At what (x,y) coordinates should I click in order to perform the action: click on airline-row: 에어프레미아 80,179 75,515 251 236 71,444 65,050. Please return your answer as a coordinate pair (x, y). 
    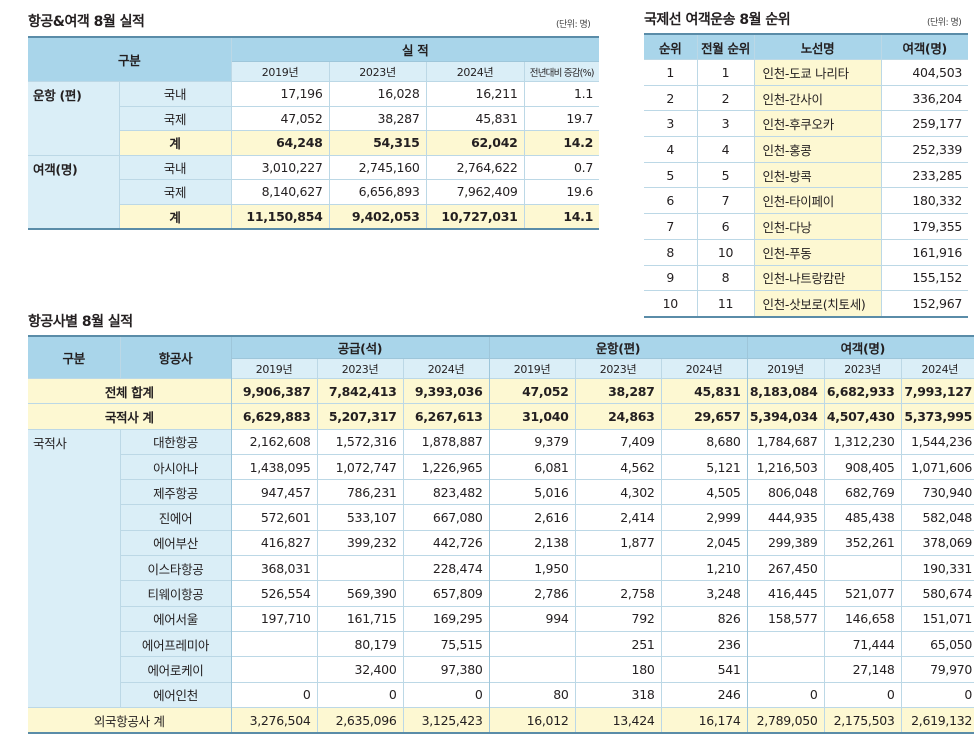
    Looking at the image, I should click on (501, 643).